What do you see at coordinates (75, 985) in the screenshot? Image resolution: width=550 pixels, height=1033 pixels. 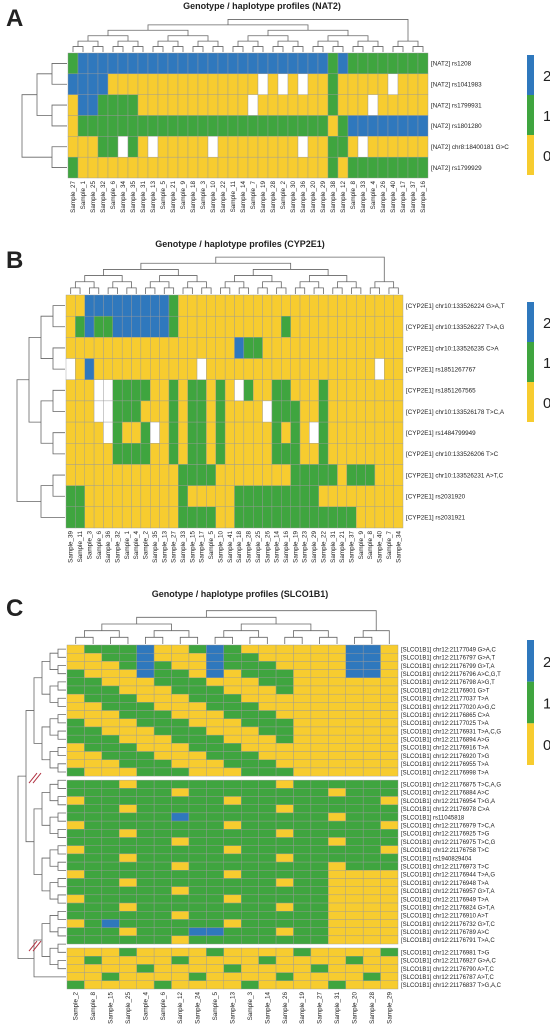 I see `cell-r40-c0` at bounding box center [75, 985].